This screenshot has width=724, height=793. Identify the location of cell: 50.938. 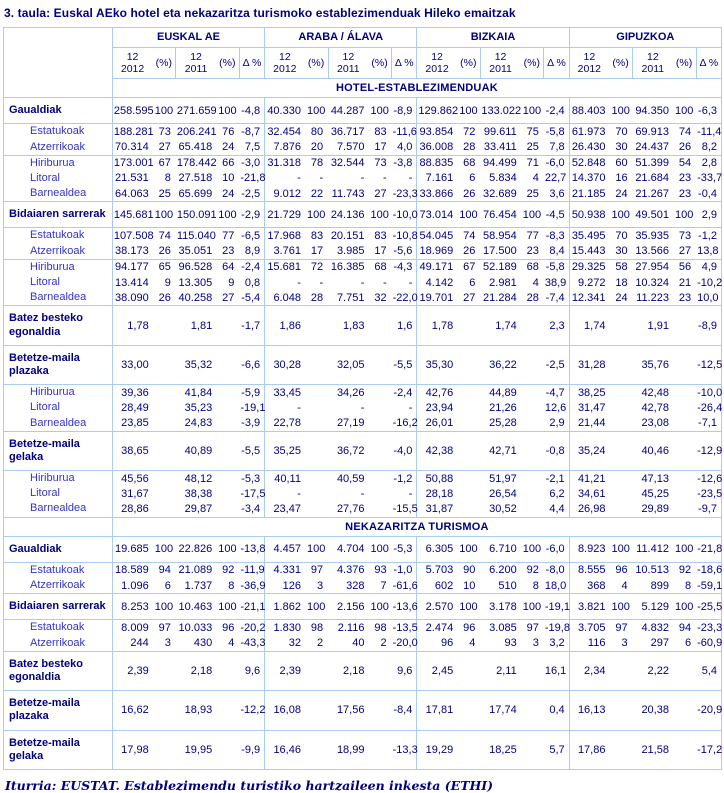
(590, 214).